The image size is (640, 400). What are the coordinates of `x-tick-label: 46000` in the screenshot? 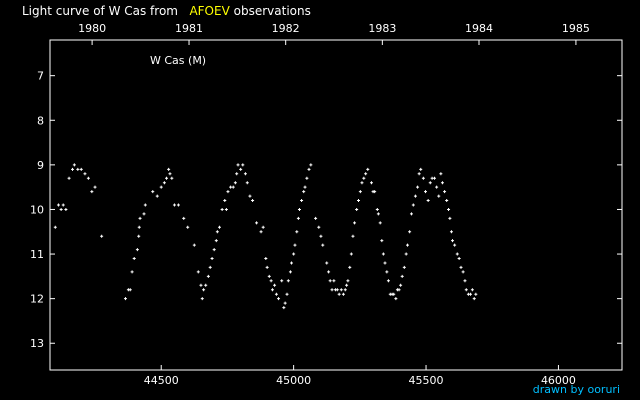 It's located at (558, 380).